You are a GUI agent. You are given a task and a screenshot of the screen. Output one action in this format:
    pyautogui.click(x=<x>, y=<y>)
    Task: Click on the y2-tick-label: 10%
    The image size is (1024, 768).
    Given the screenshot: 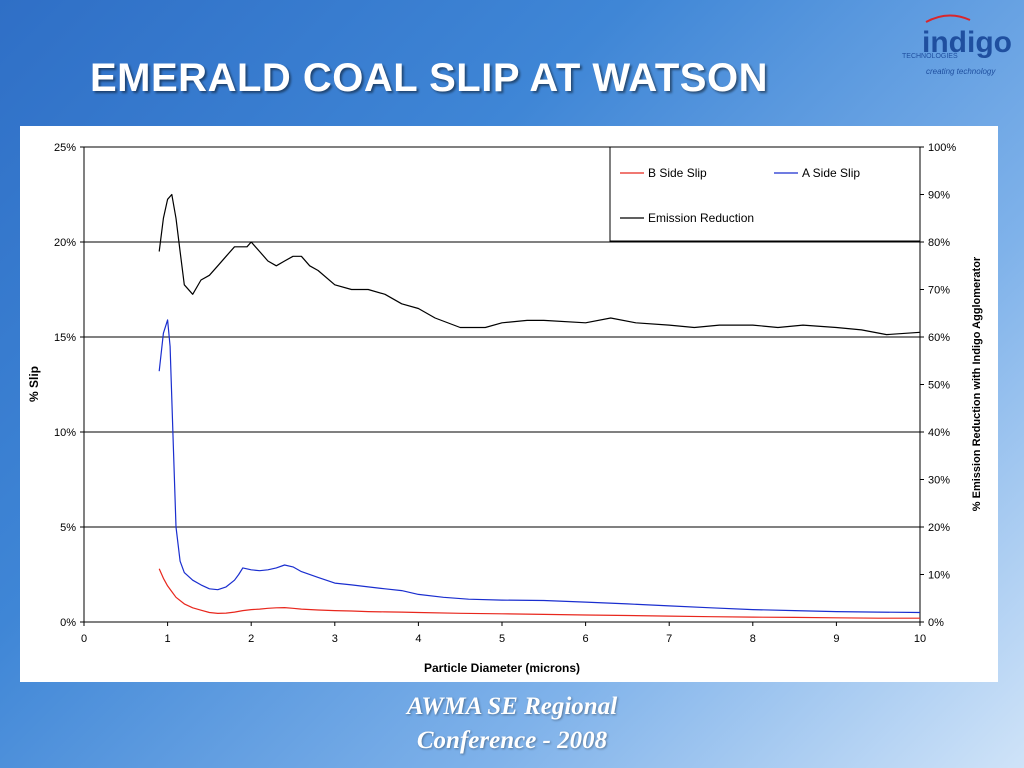 What is the action you would take?
    pyautogui.click(x=939, y=576)
    